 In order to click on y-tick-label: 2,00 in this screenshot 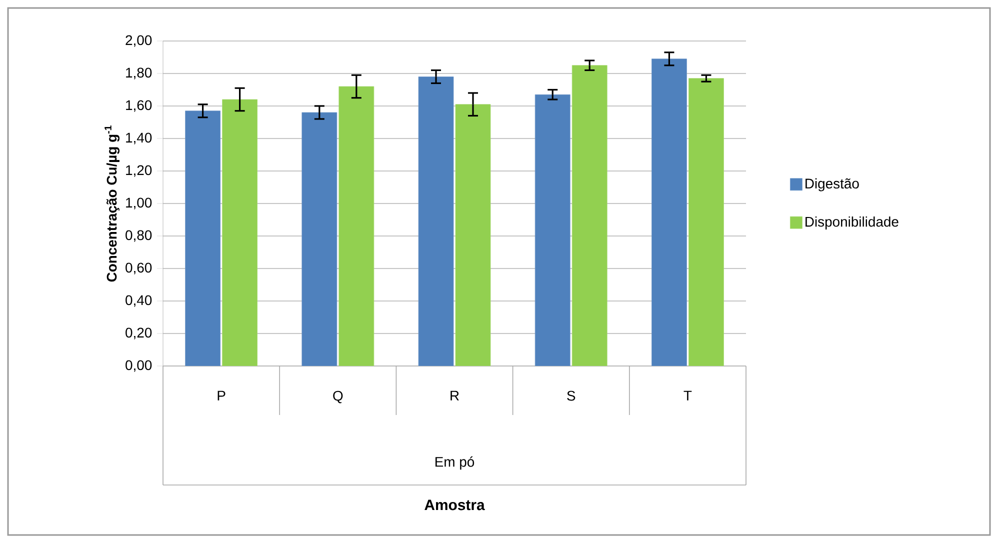, I will do `click(139, 41)`.